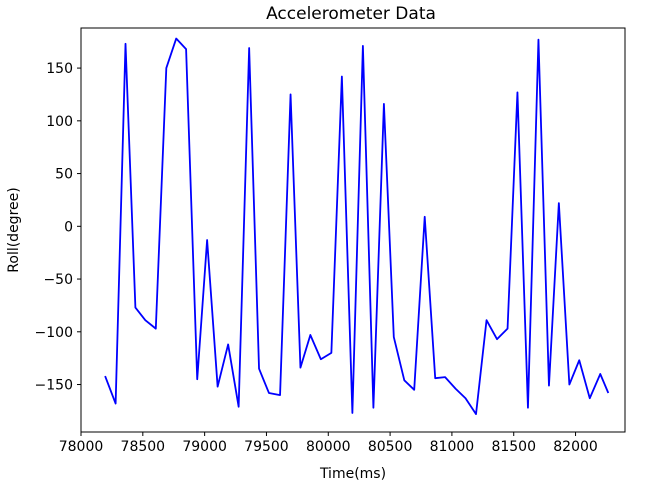 The height and width of the screenshot is (483, 648). Describe the element at coordinates (390, 447) in the screenshot. I see `x-tick-label: 80500` at that location.